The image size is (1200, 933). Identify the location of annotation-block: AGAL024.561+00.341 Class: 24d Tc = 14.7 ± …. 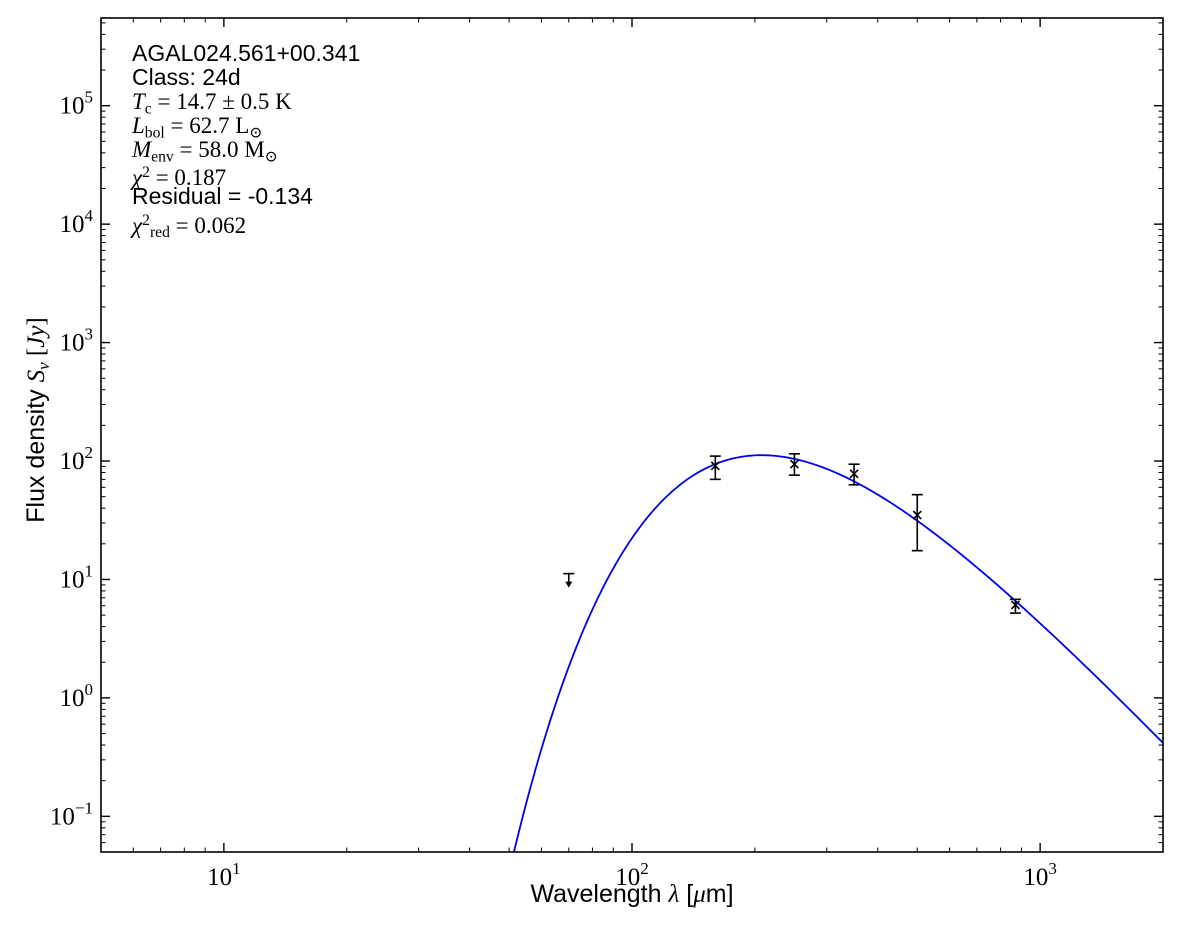
(246, 140).